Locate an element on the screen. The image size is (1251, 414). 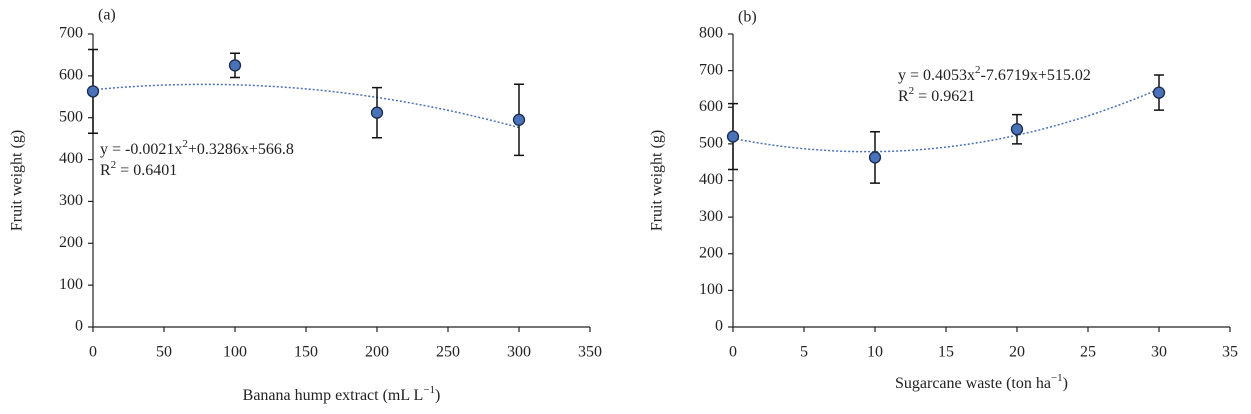
x-tick-label: 30 is located at coordinates (1159, 352).